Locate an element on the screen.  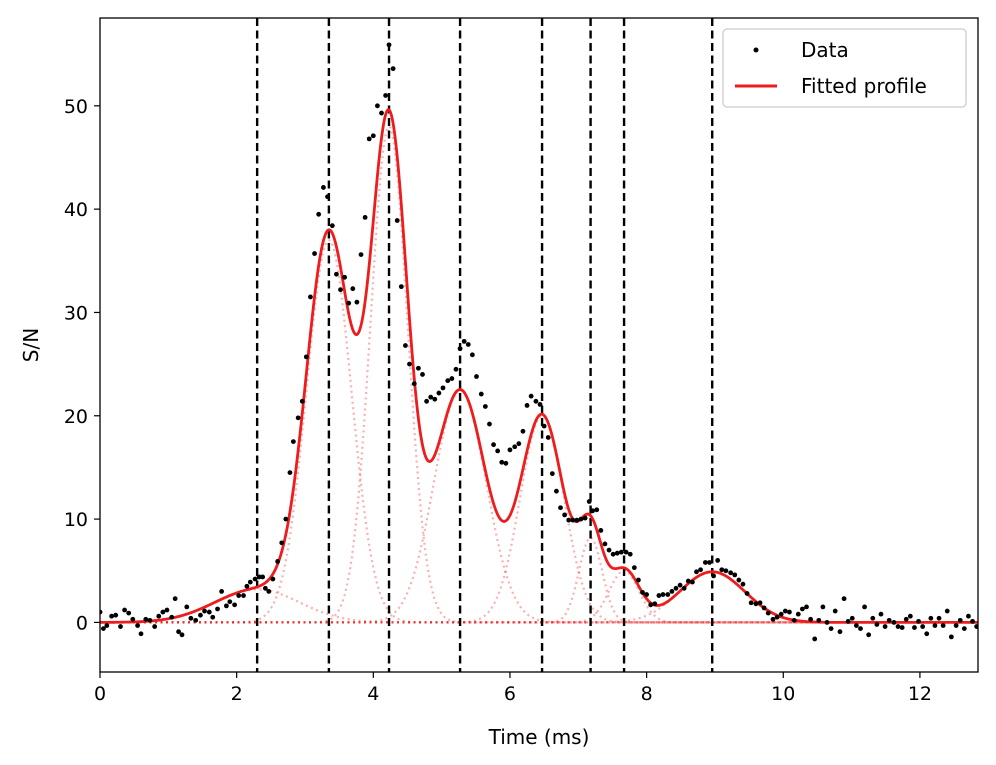
legend: Data Fitted profile is located at coordinates (844, 68).